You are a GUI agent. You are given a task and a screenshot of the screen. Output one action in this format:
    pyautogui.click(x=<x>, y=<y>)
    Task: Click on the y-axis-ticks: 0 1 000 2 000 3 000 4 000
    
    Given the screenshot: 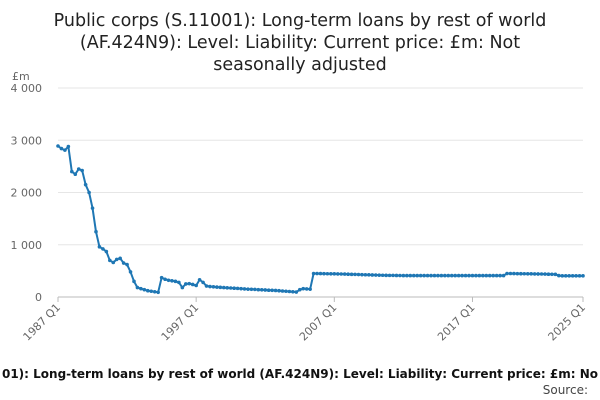 What is the action you would take?
    pyautogui.click(x=27, y=193)
    